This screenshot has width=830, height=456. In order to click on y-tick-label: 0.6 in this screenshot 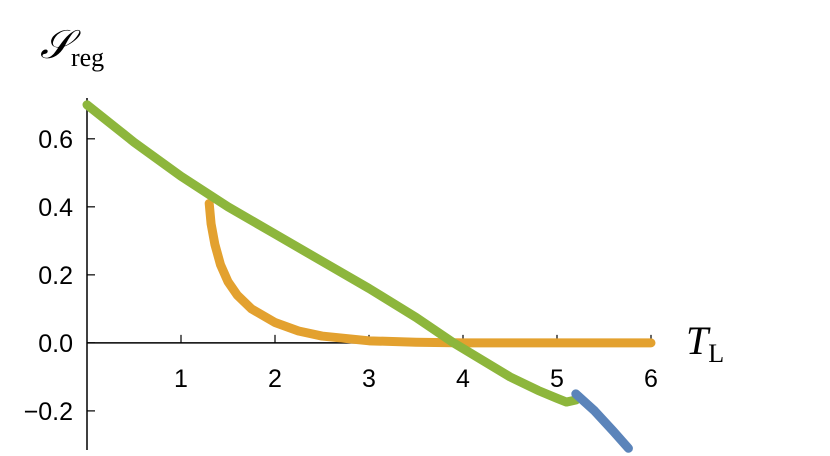, I will do `click(55, 140)`.